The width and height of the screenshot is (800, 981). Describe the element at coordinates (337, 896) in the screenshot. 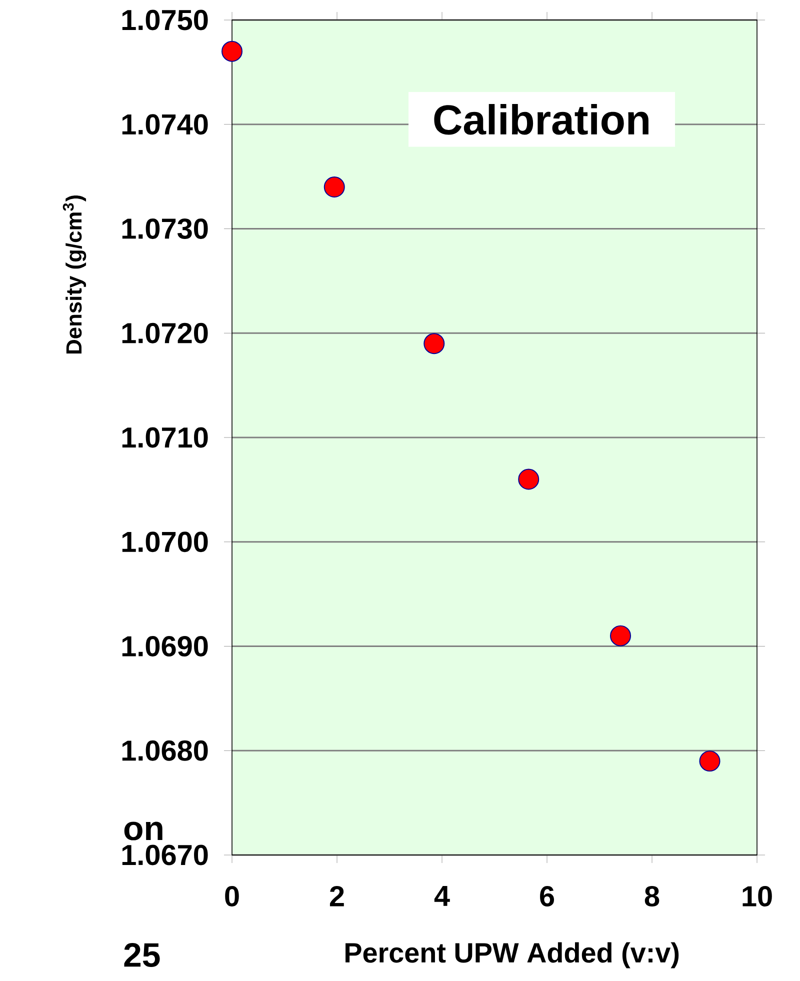

I see `x-tick-label: 2` at that location.